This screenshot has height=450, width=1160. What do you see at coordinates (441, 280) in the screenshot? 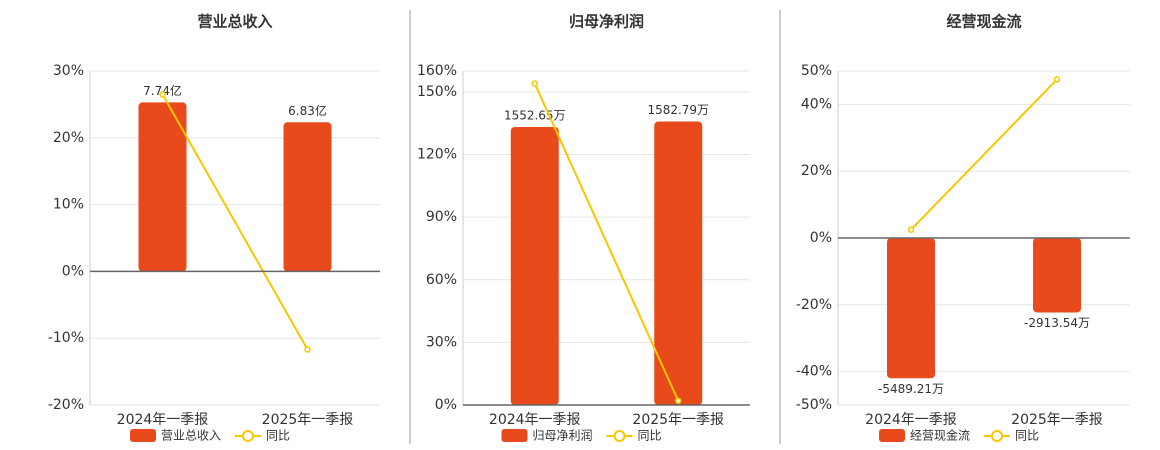
I see `y-tick-label: 60%` at bounding box center [441, 280].